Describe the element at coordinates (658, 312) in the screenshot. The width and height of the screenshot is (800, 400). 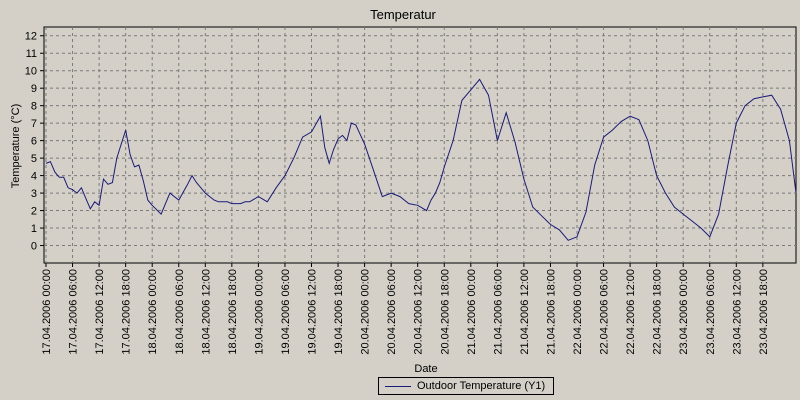
I see `x-tick-label: 22.04.2006 18:00` at that location.